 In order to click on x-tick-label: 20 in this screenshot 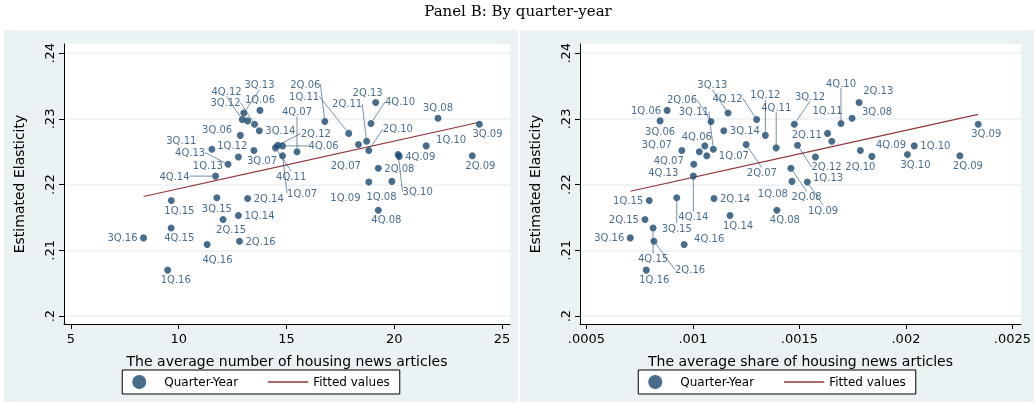, I will do `click(394, 338)`.